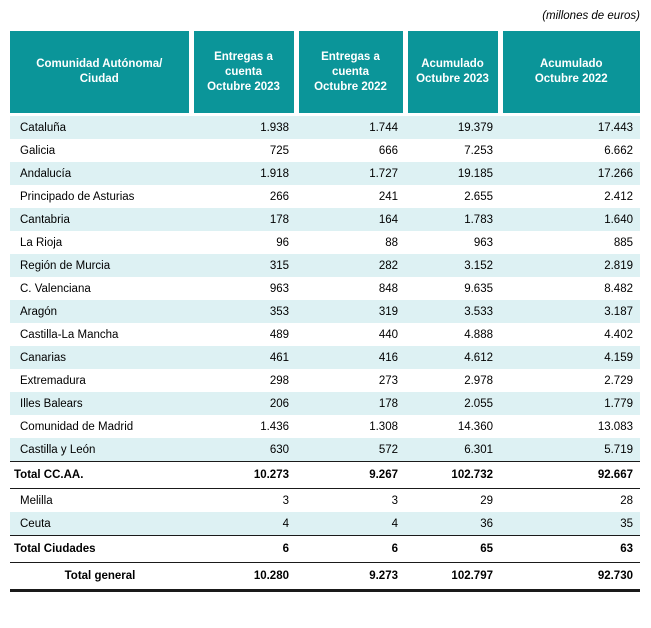  What do you see at coordinates (383, 127) in the screenshot?
I see `value-cell: 1.744` at bounding box center [383, 127].